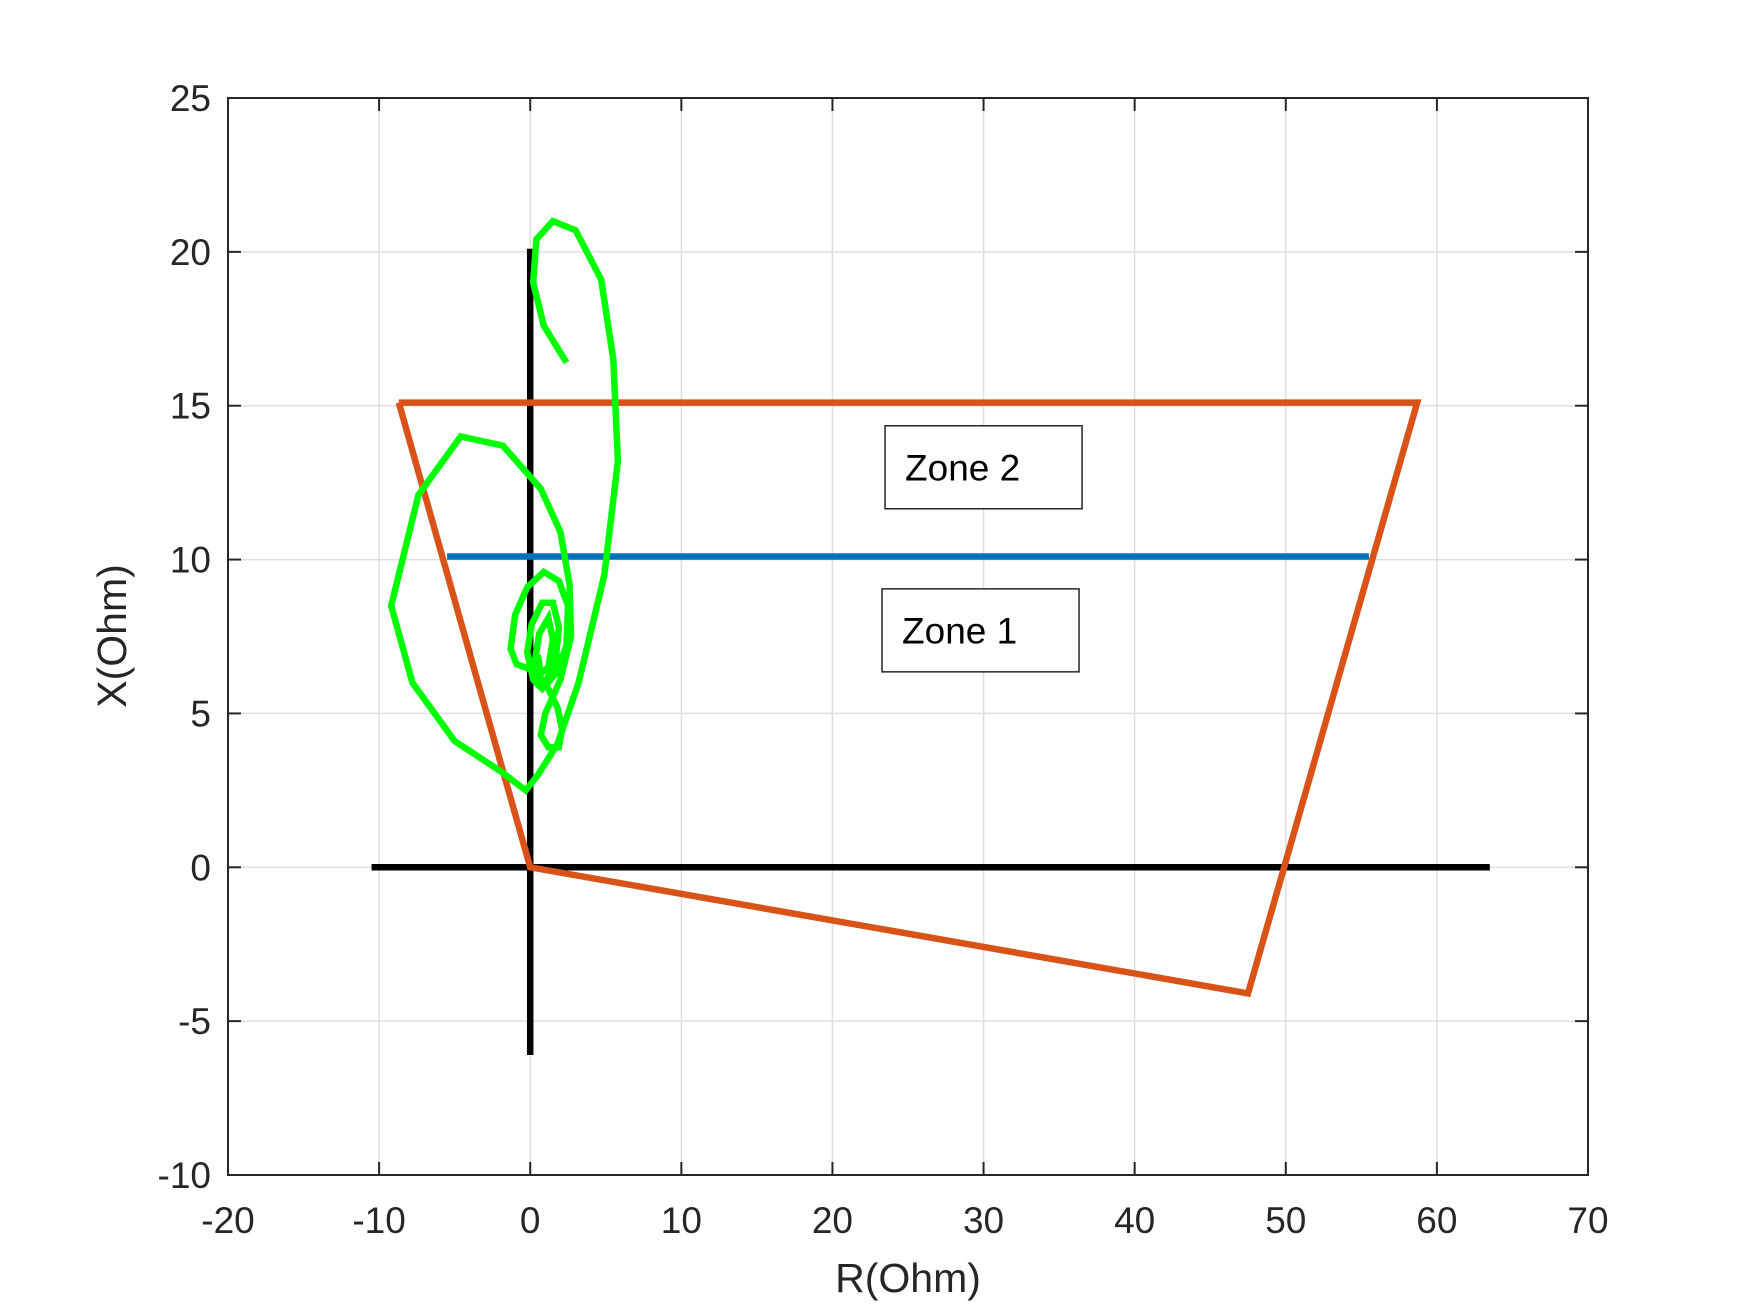 Image resolution: width=1750 pixels, height=1313 pixels. What do you see at coordinates (200, 867) in the screenshot?
I see `y-tick-label: 0` at bounding box center [200, 867].